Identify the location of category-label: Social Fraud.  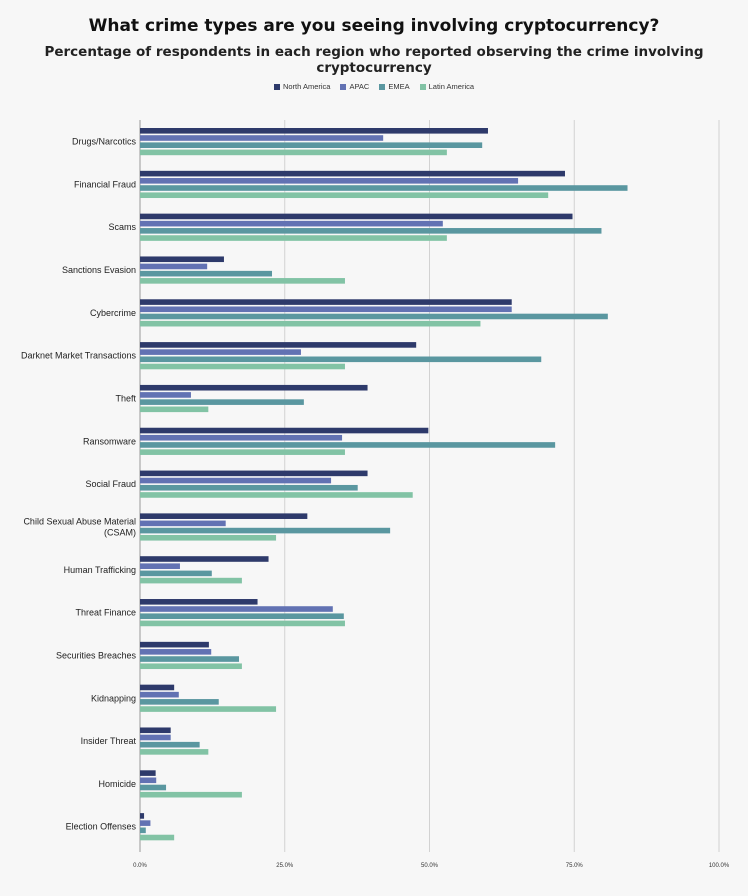
(110, 484).